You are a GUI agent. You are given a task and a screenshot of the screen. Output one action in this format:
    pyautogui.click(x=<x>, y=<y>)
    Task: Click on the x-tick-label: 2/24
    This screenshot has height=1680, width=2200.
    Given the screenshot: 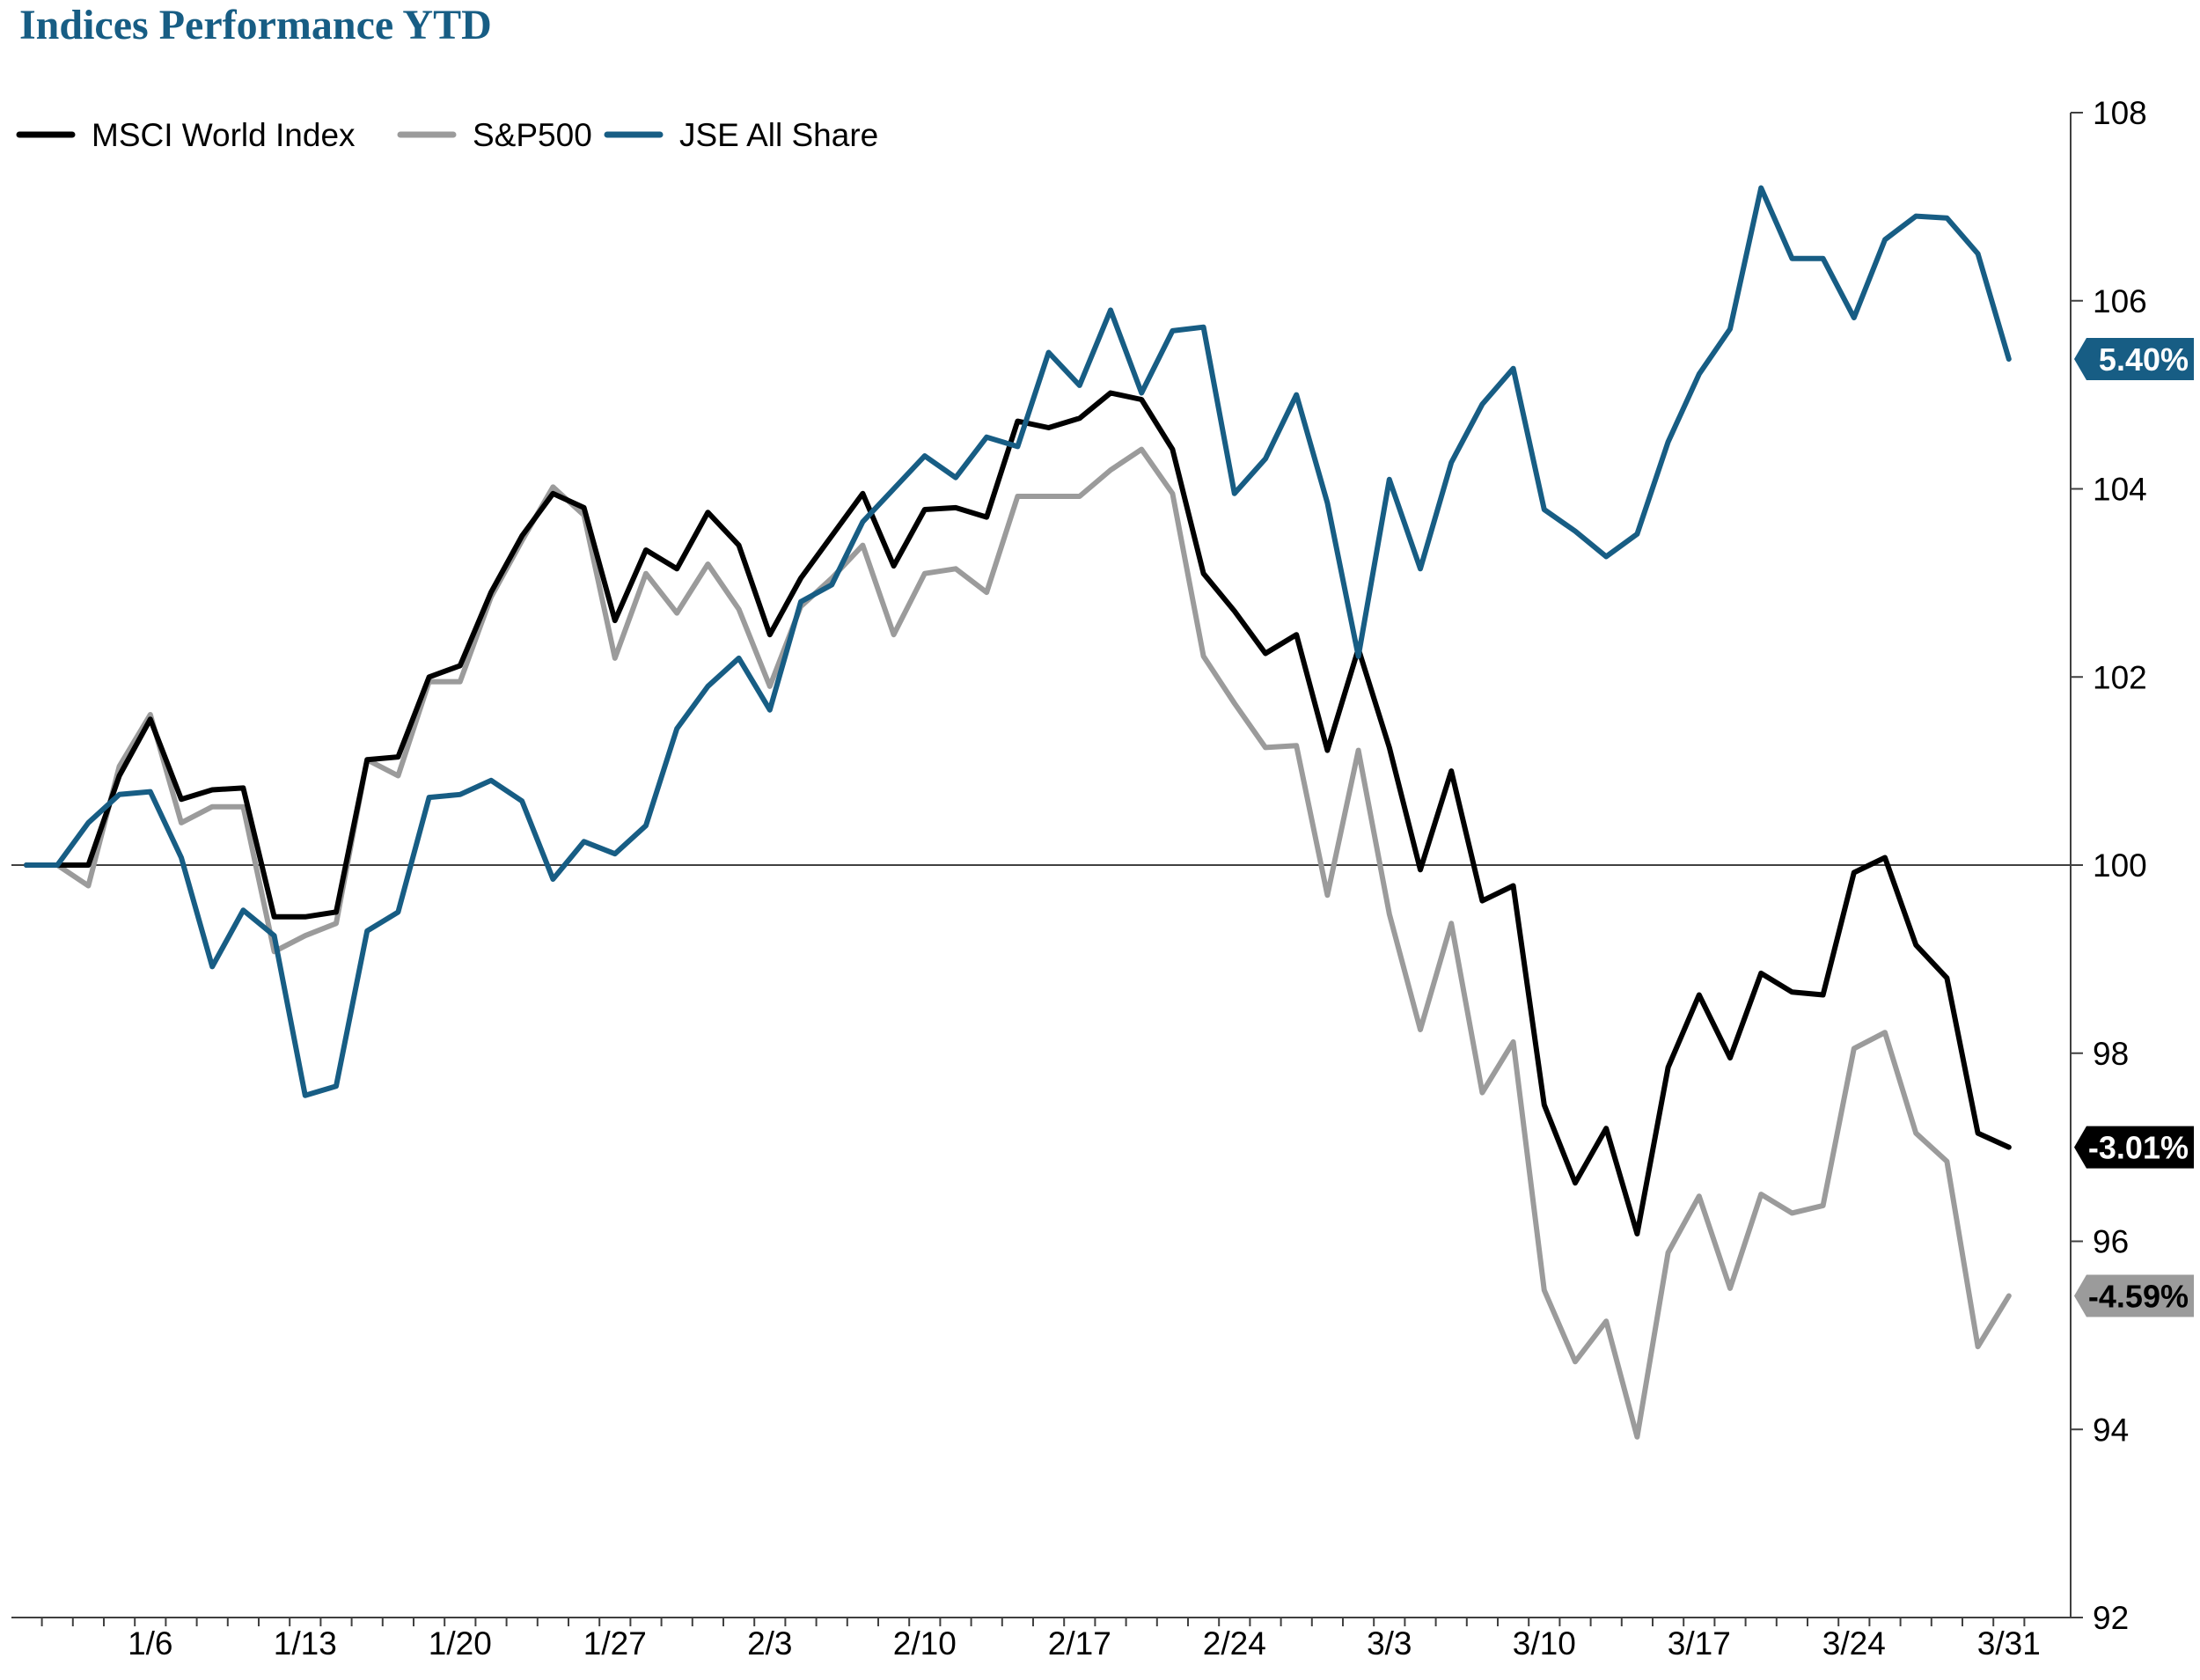 What is the action you would take?
    pyautogui.click(x=1235, y=1643)
    